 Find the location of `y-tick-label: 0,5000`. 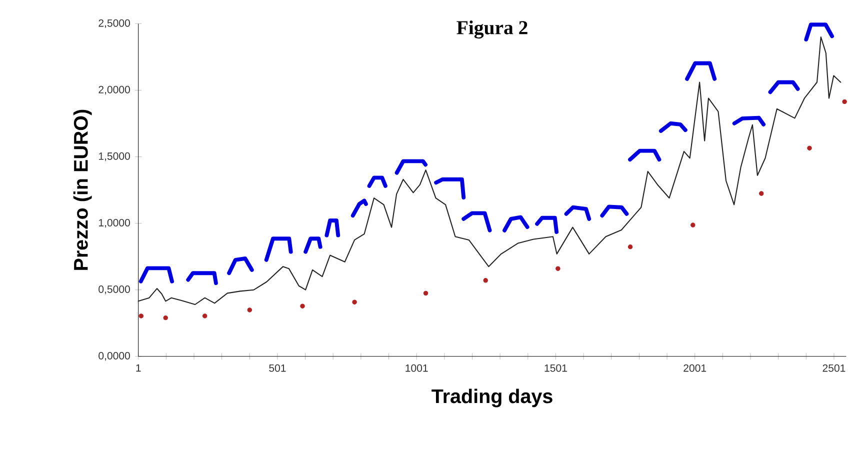

y-tick-label: 0,5000 is located at coordinates (114, 289).